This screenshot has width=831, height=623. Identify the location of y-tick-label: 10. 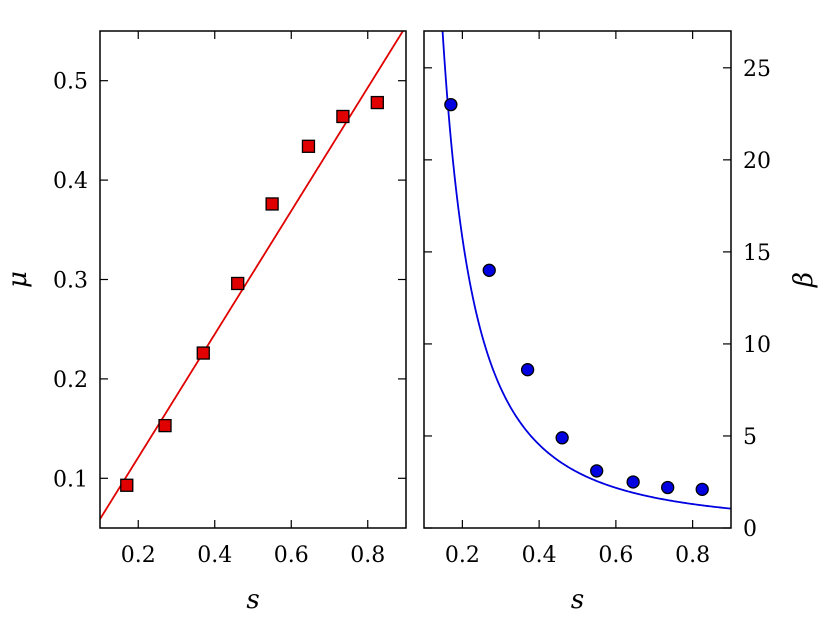
(757, 345).